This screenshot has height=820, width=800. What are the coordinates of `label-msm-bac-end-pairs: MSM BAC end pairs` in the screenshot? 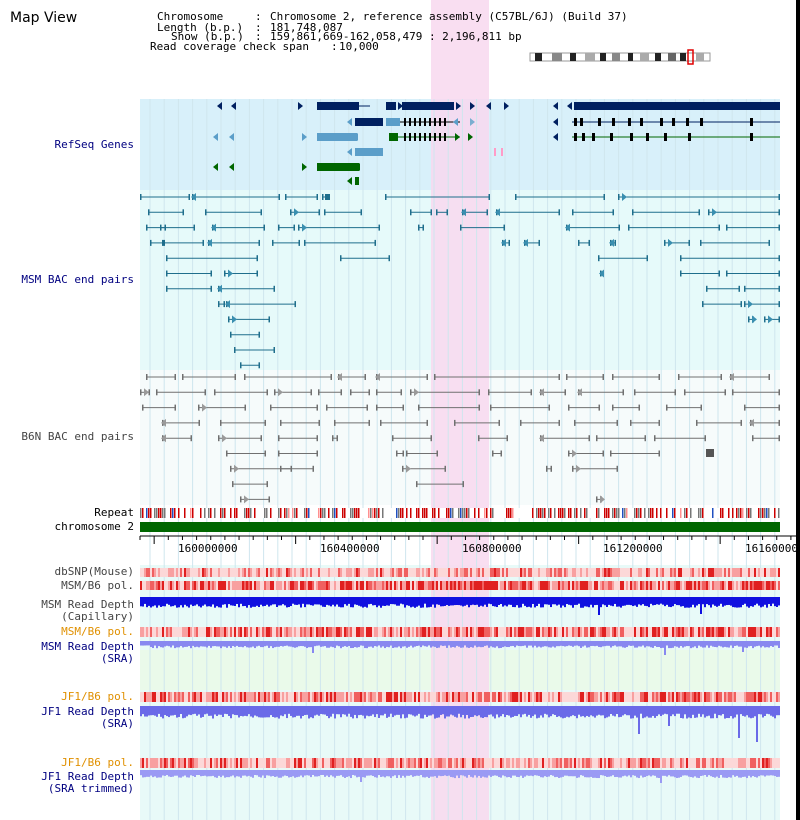 It's located at (77, 279).